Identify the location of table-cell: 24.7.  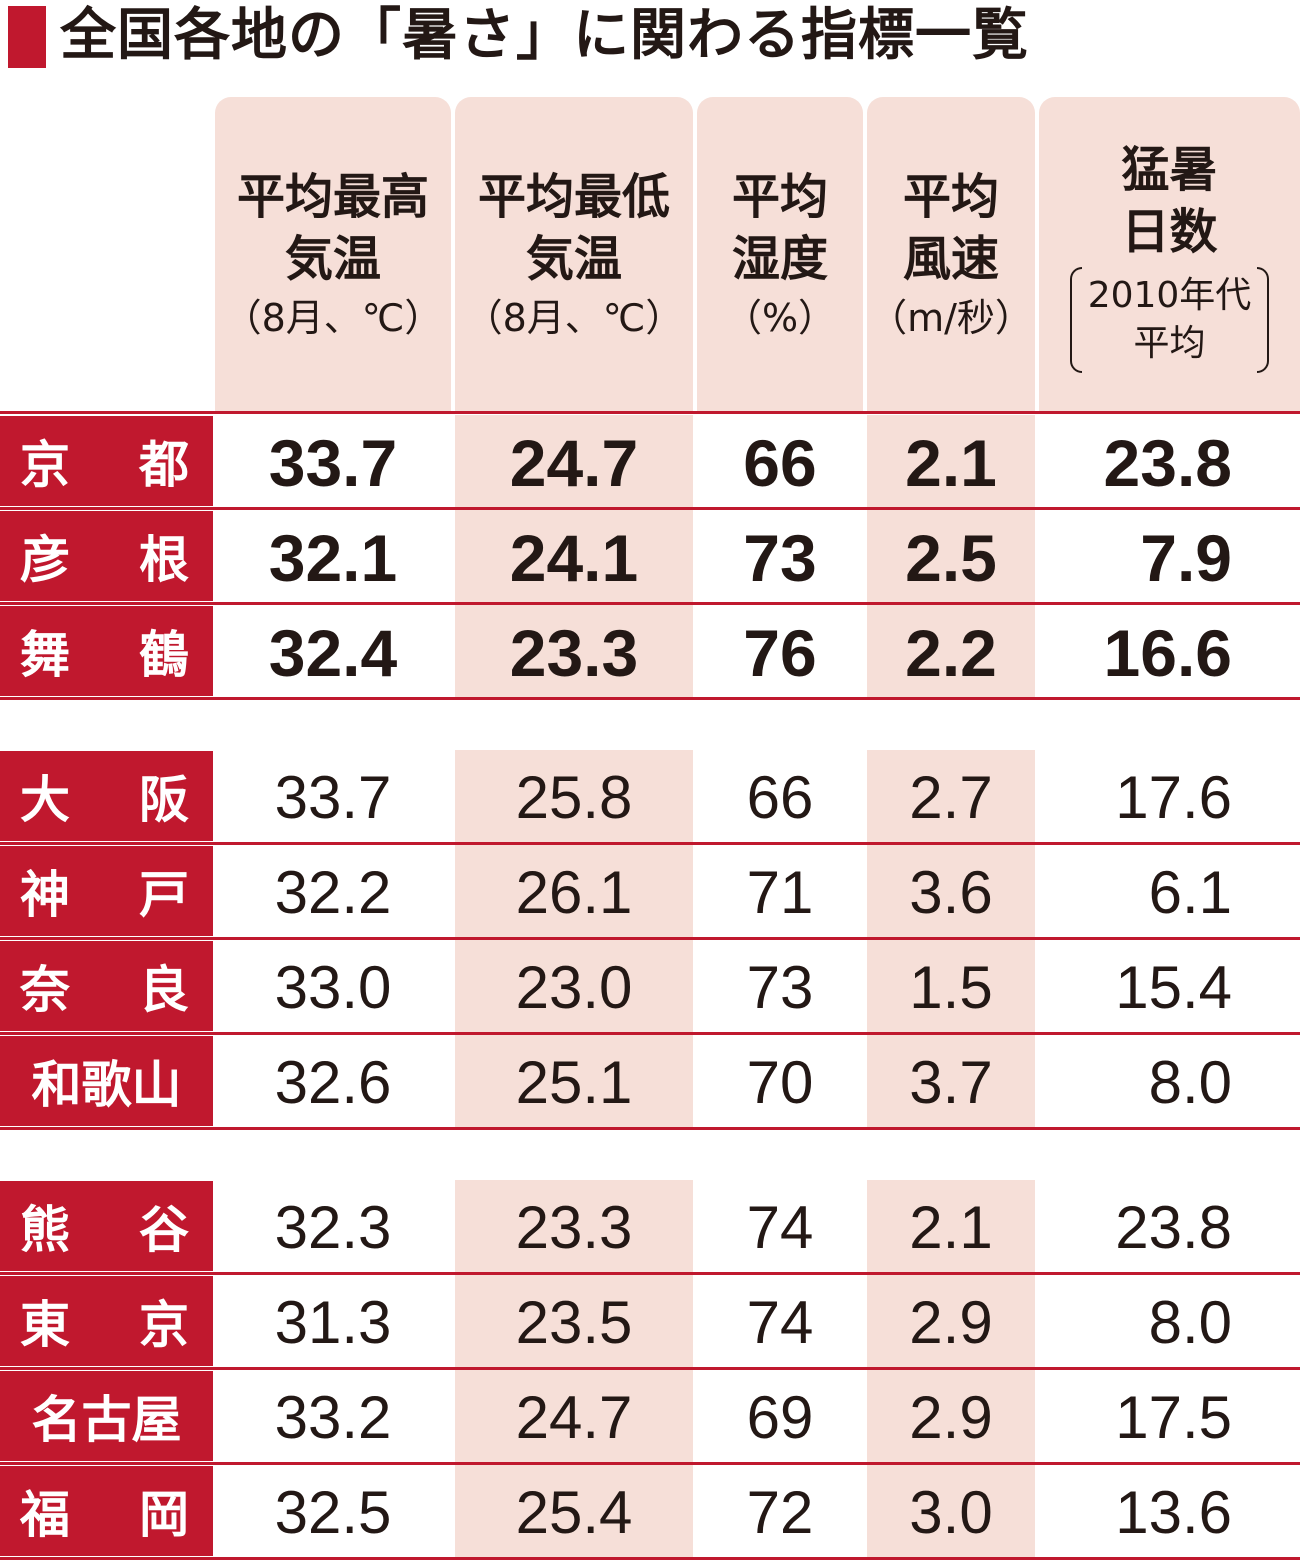
(574, 462).